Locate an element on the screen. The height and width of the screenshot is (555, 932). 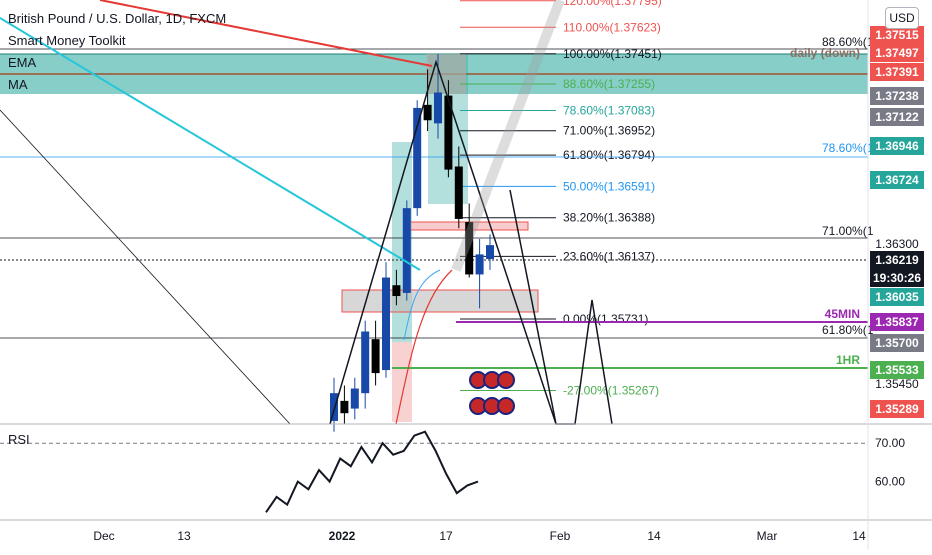
fib-label-8: 38.20%(1.36388) is located at coordinates (609, 218).